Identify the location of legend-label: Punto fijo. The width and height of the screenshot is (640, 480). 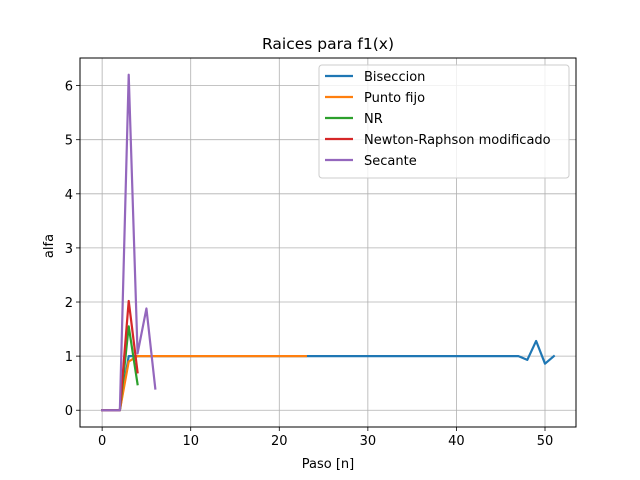
(394, 98).